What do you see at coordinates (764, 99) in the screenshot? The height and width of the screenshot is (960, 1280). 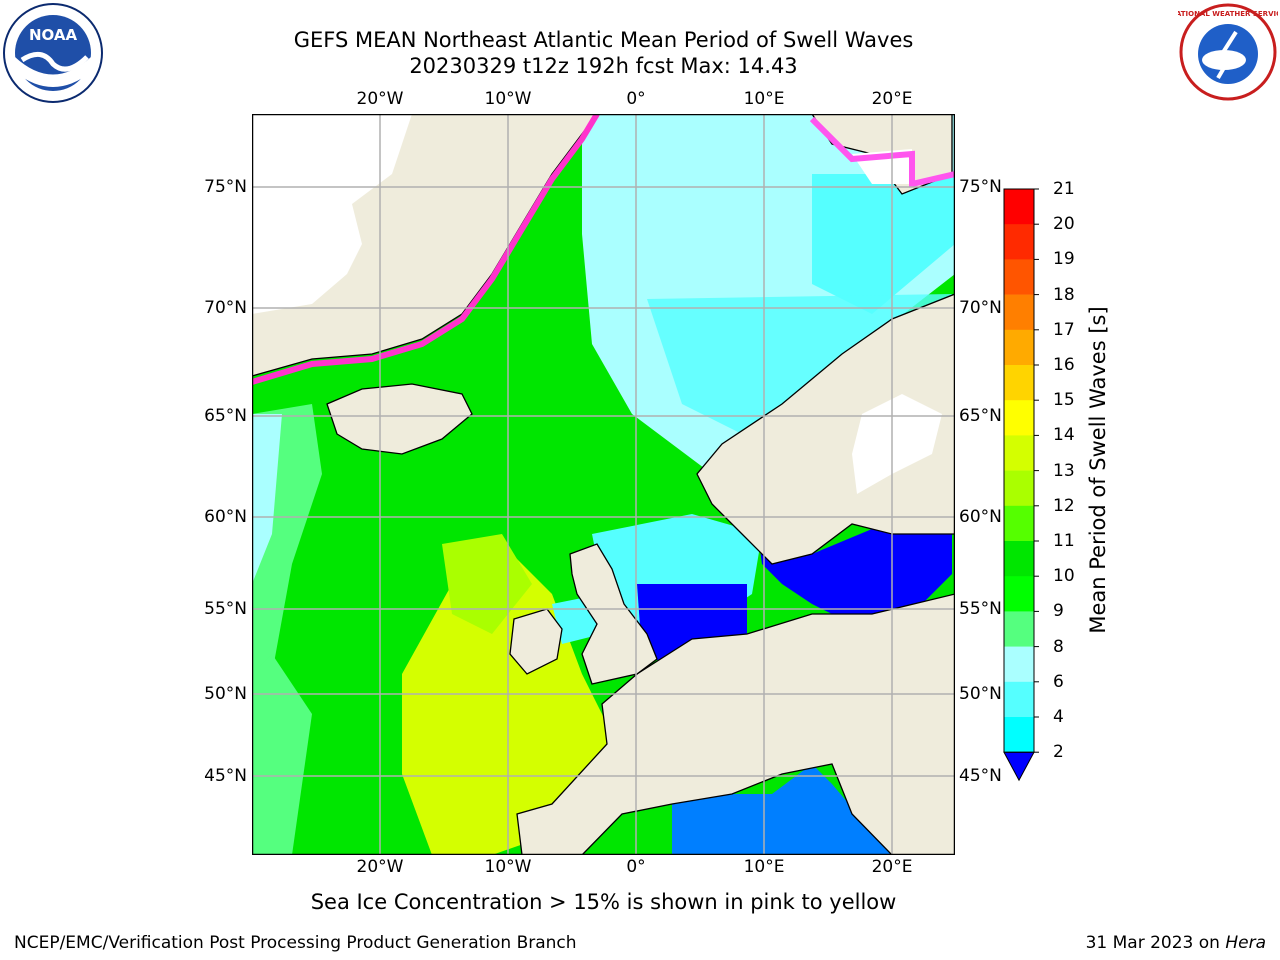 I see `lon-tick-top: 10°E` at bounding box center [764, 99].